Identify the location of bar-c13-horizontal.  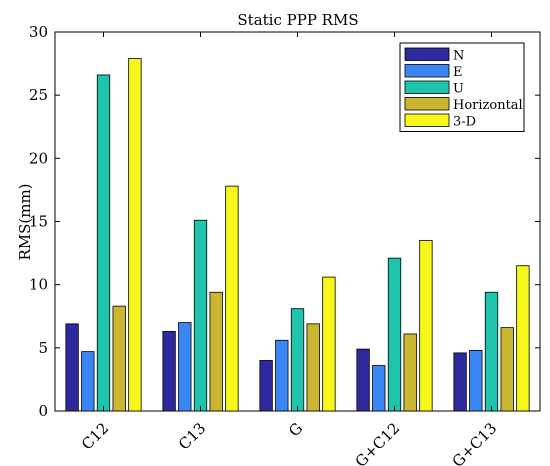
(216, 351).